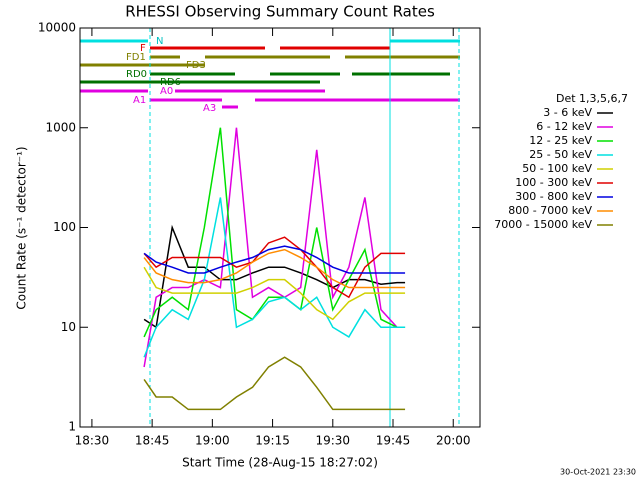 This screenshot has width=640, height=480. What do you see at coordinates (272, 441) in the screenshot?
I see `x-tick-label: 19:15` at bounding box center [272, 441].